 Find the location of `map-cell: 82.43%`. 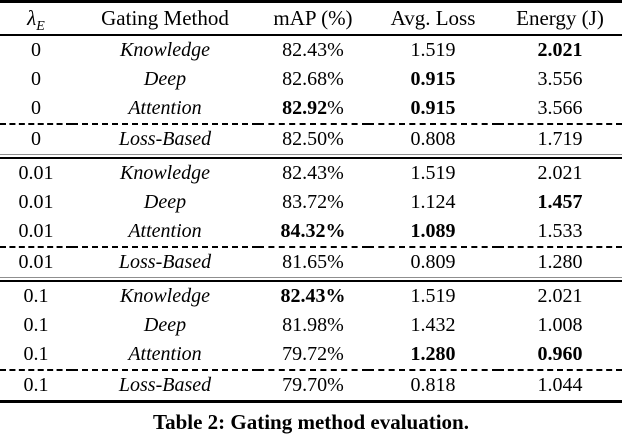

map-cell: 82.43% is located at coordinates (313, 296).